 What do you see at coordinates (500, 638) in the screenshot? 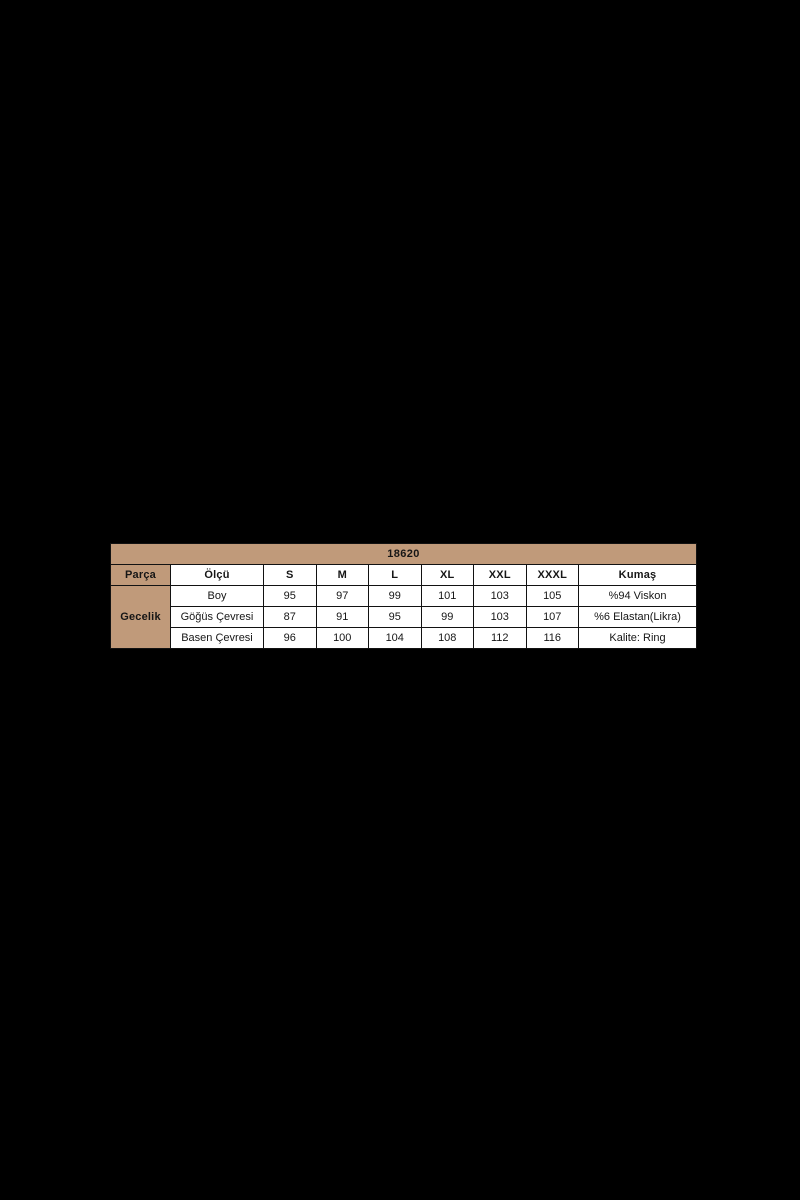
I see `measure-value-xxl: 112` at bounding box center [500, 638].